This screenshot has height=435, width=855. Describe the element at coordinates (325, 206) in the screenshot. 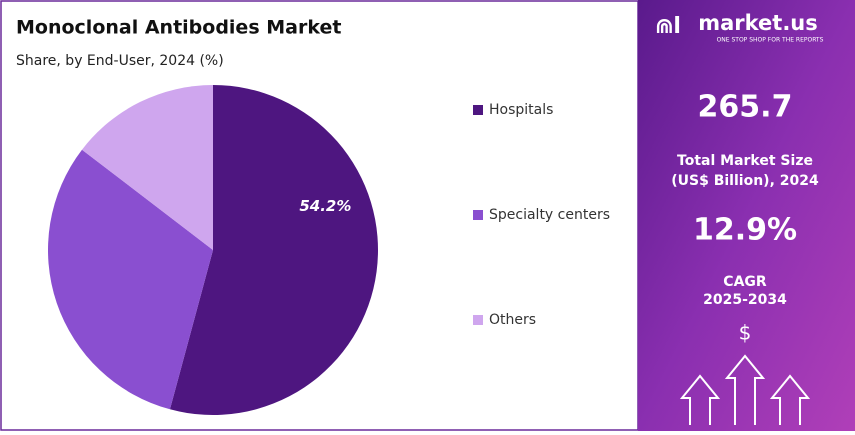

I see `data-label: 54.2%` at that location.